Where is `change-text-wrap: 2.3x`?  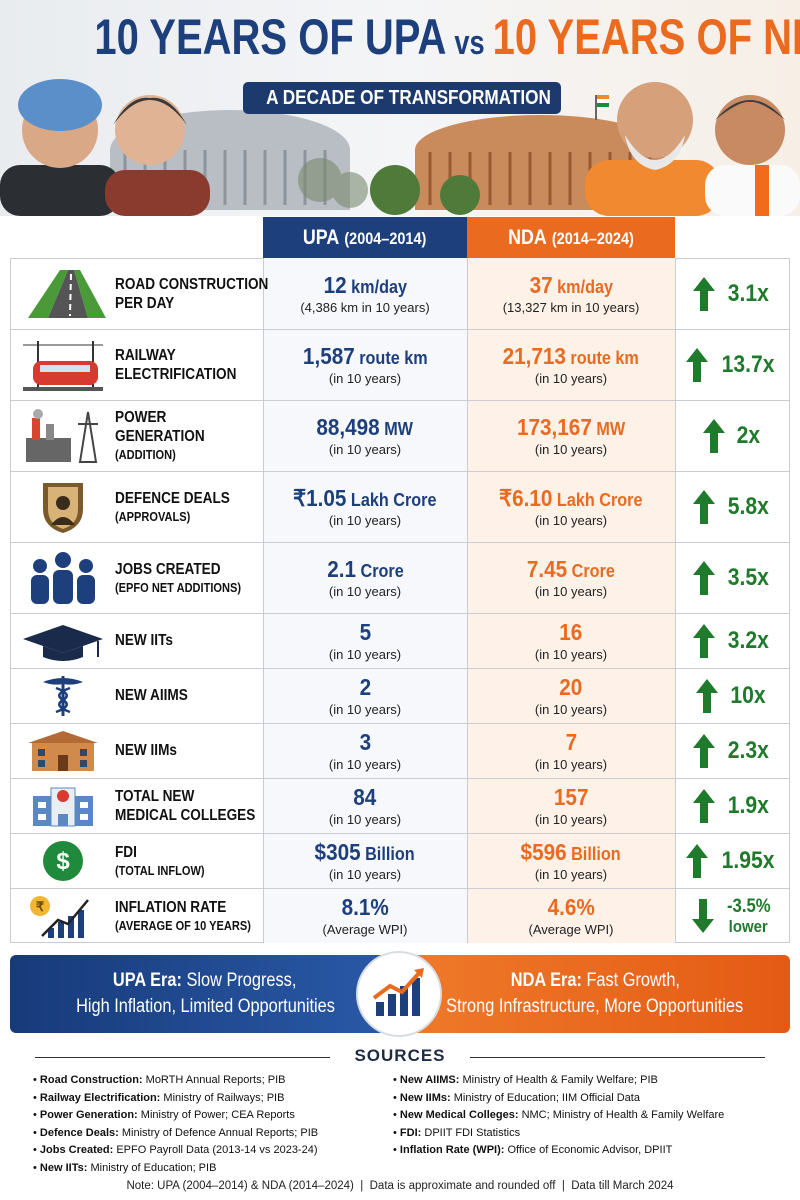
change-text-wrap: 2.3x is located at coordinates (748, 750).